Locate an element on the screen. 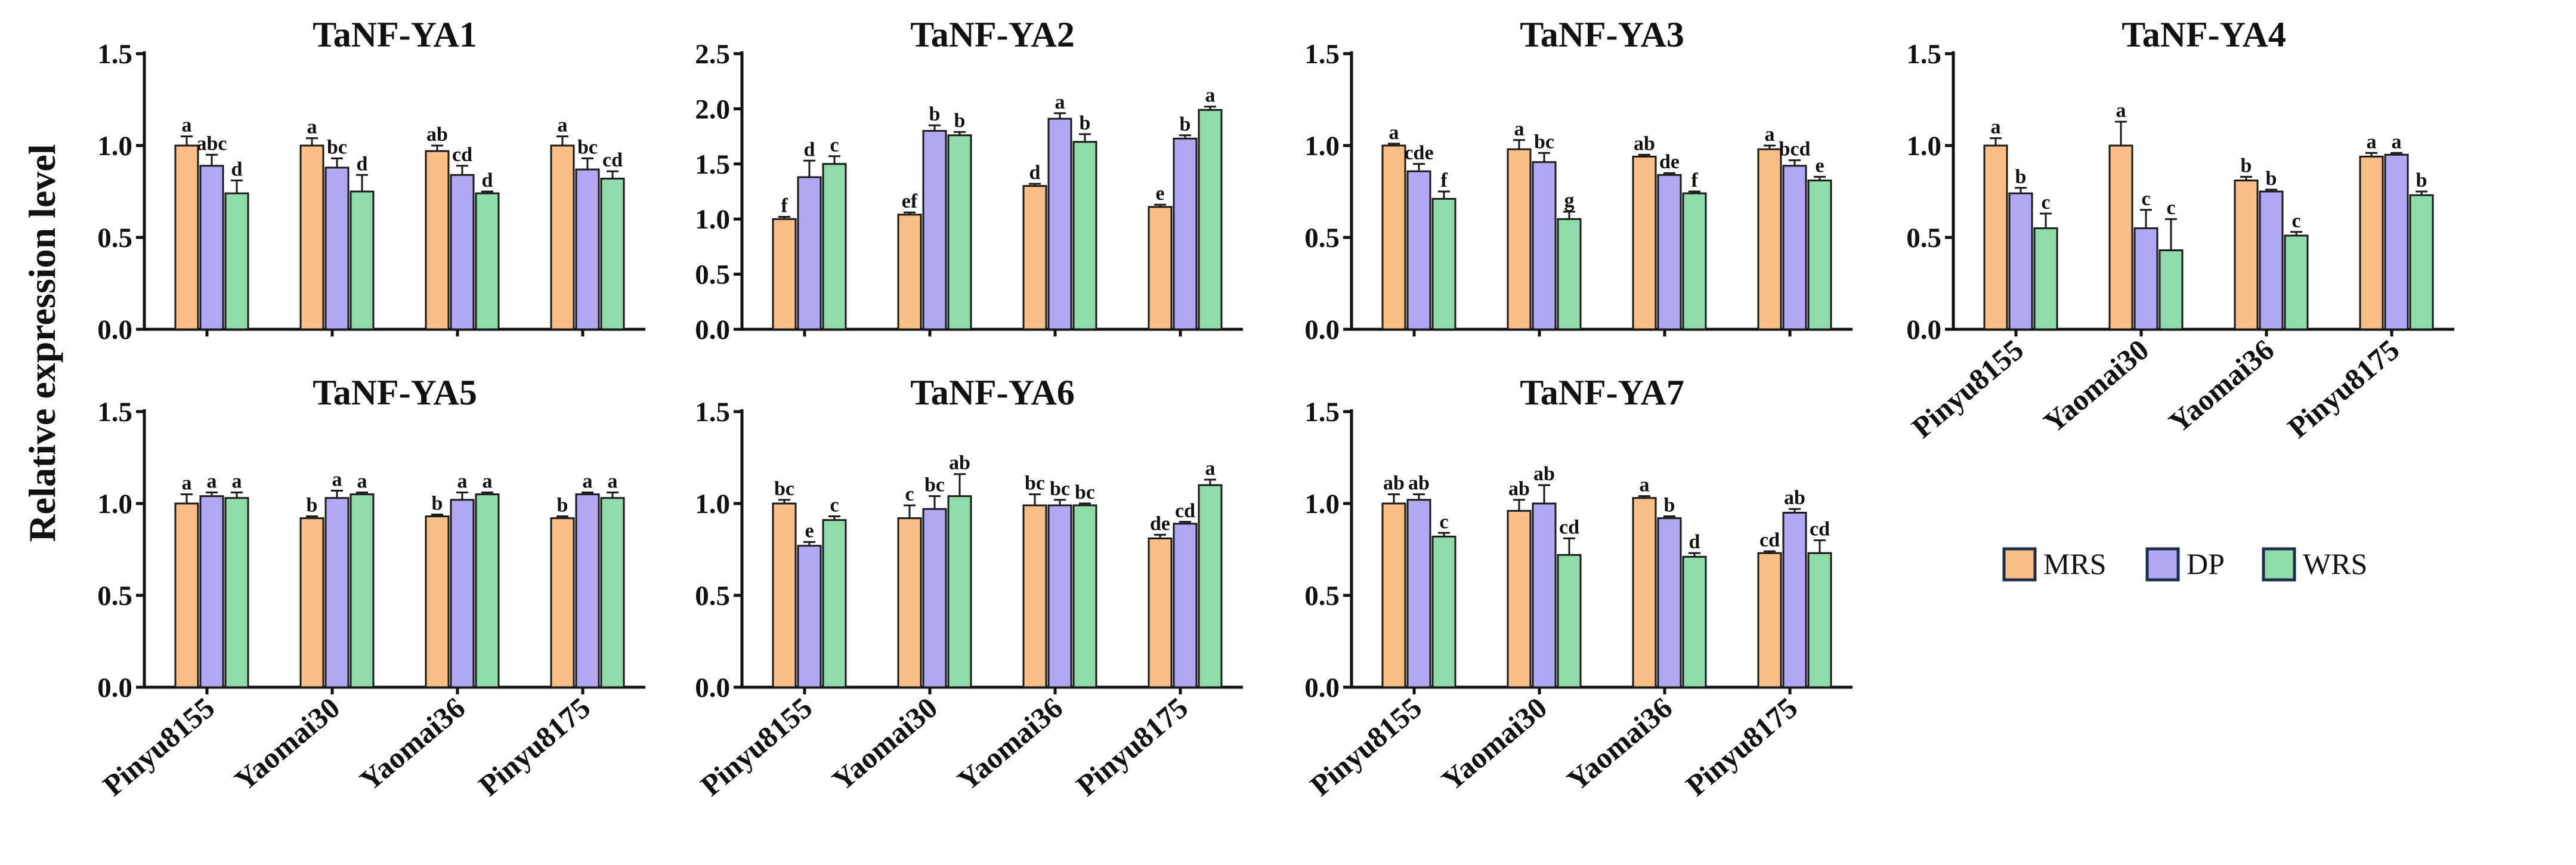 This screenshot has height=865, width=2576. legend-swatch is located at coordinates (2019, 564).